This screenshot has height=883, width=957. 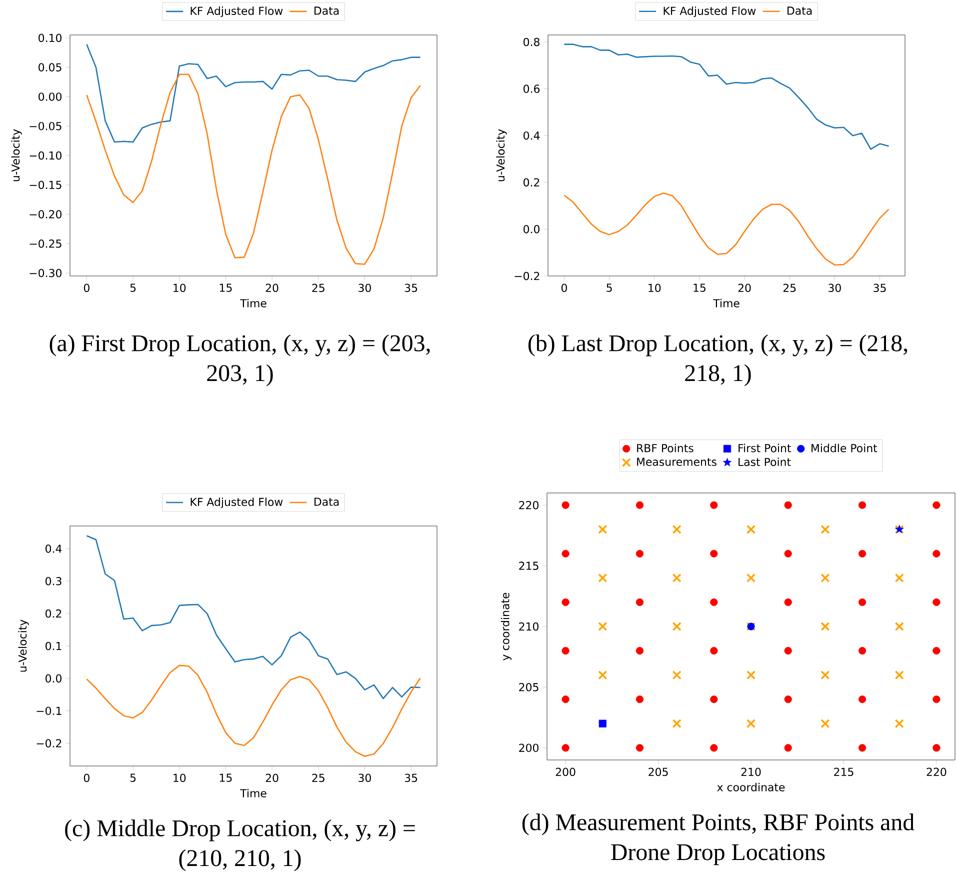 I want to click on x-tick-label: 220, so click(x=936, y=772).